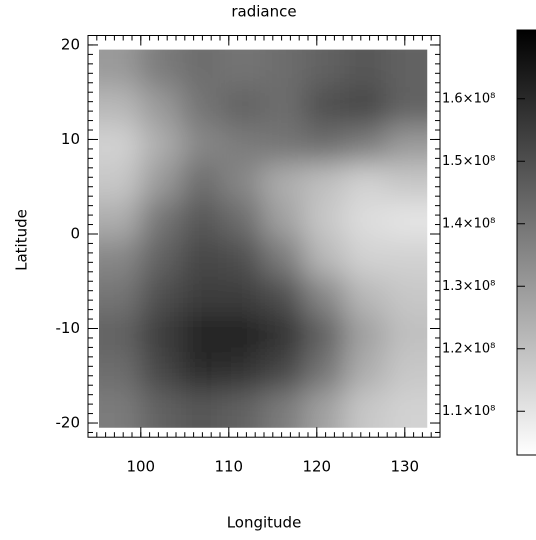  Describe the element at coordinates (68, 328) in the screenshot. I see `y-tick-label: -10` at that location.